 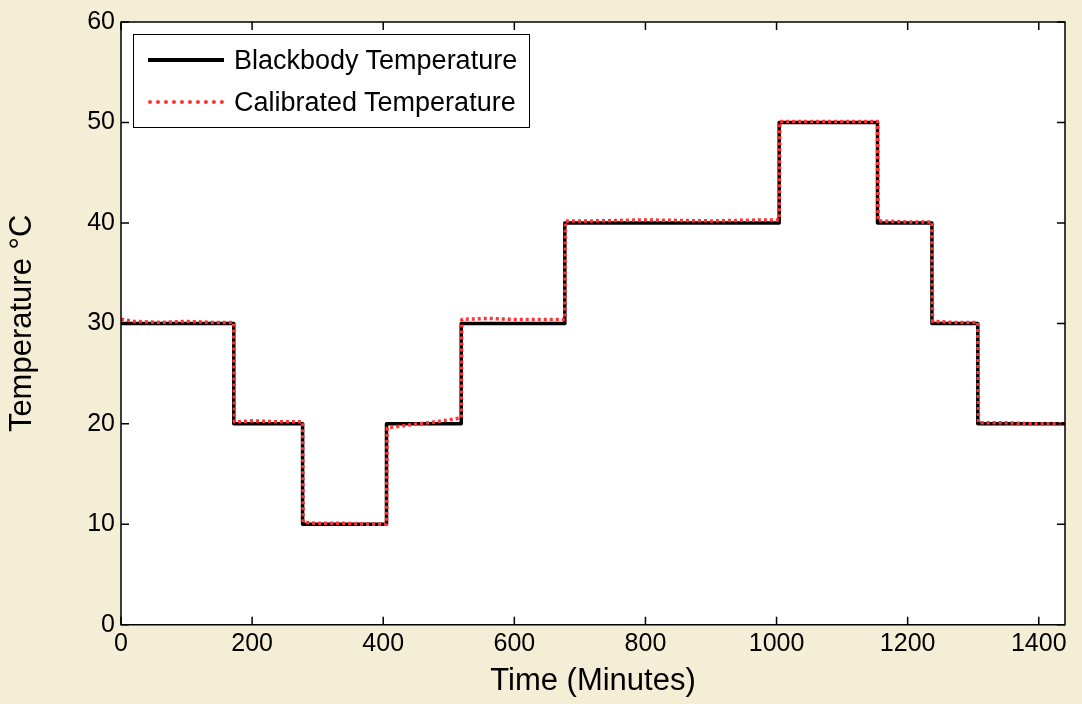 I want to click on x-tick-label: 400, so click(x=383, y=641).